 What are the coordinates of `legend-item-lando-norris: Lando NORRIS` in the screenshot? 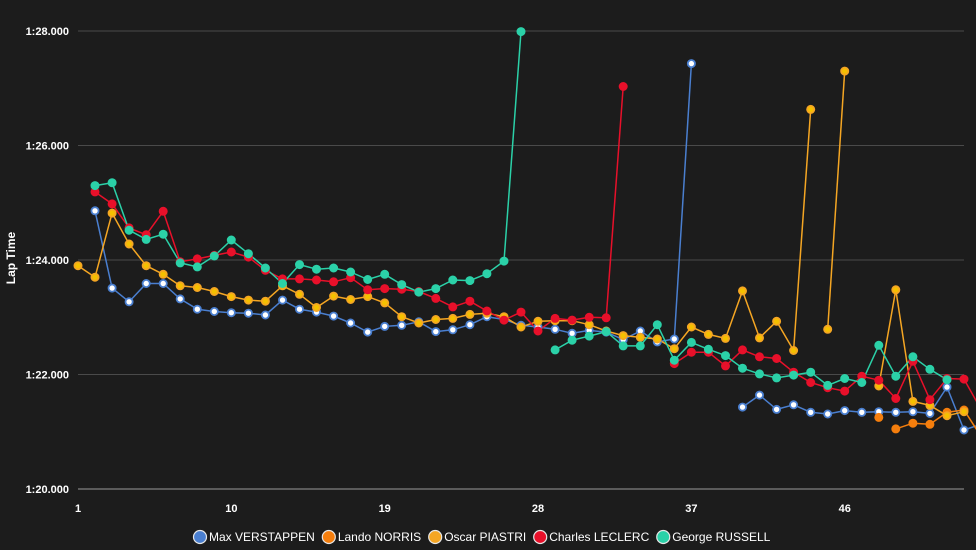 It's located at (371, 537).